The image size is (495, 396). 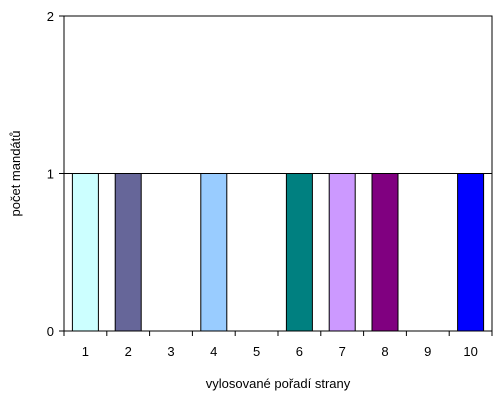 I want to click on y-tick-label: 0, so click(x=50, y=331).